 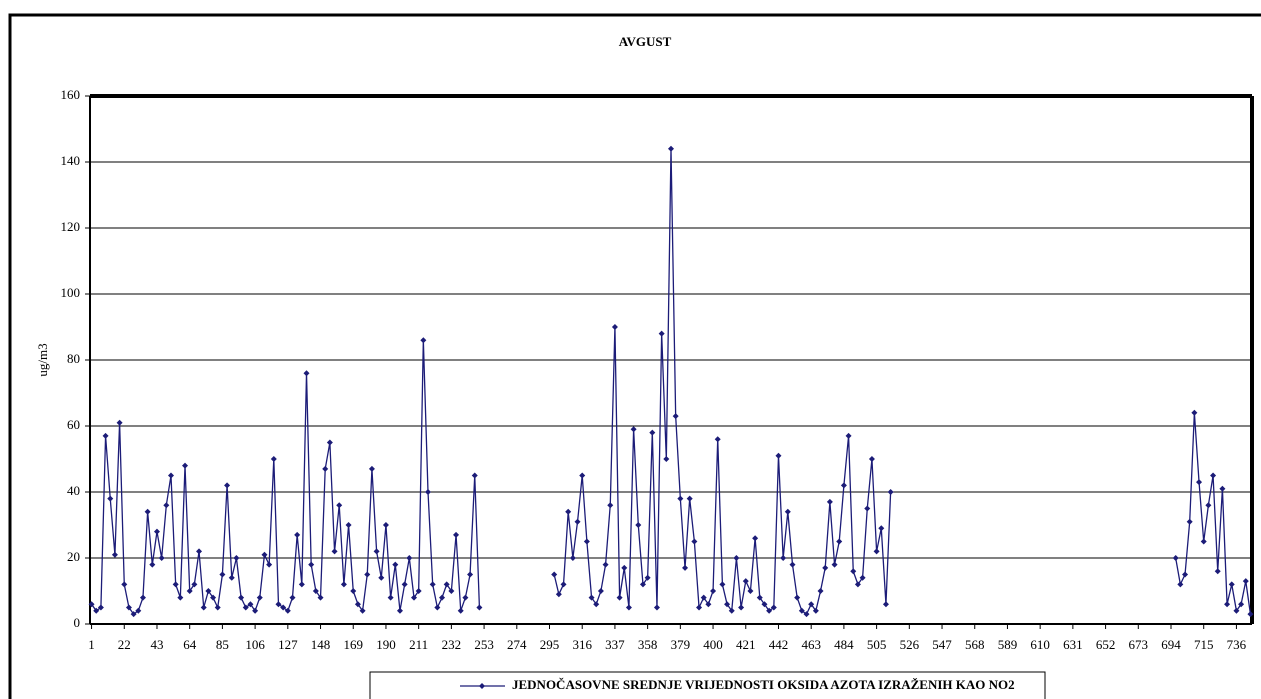 What do you see at coordinates (484, 644) in the screenshot?
I see `x-tick-label: 253` at bounding box center [484, 644].